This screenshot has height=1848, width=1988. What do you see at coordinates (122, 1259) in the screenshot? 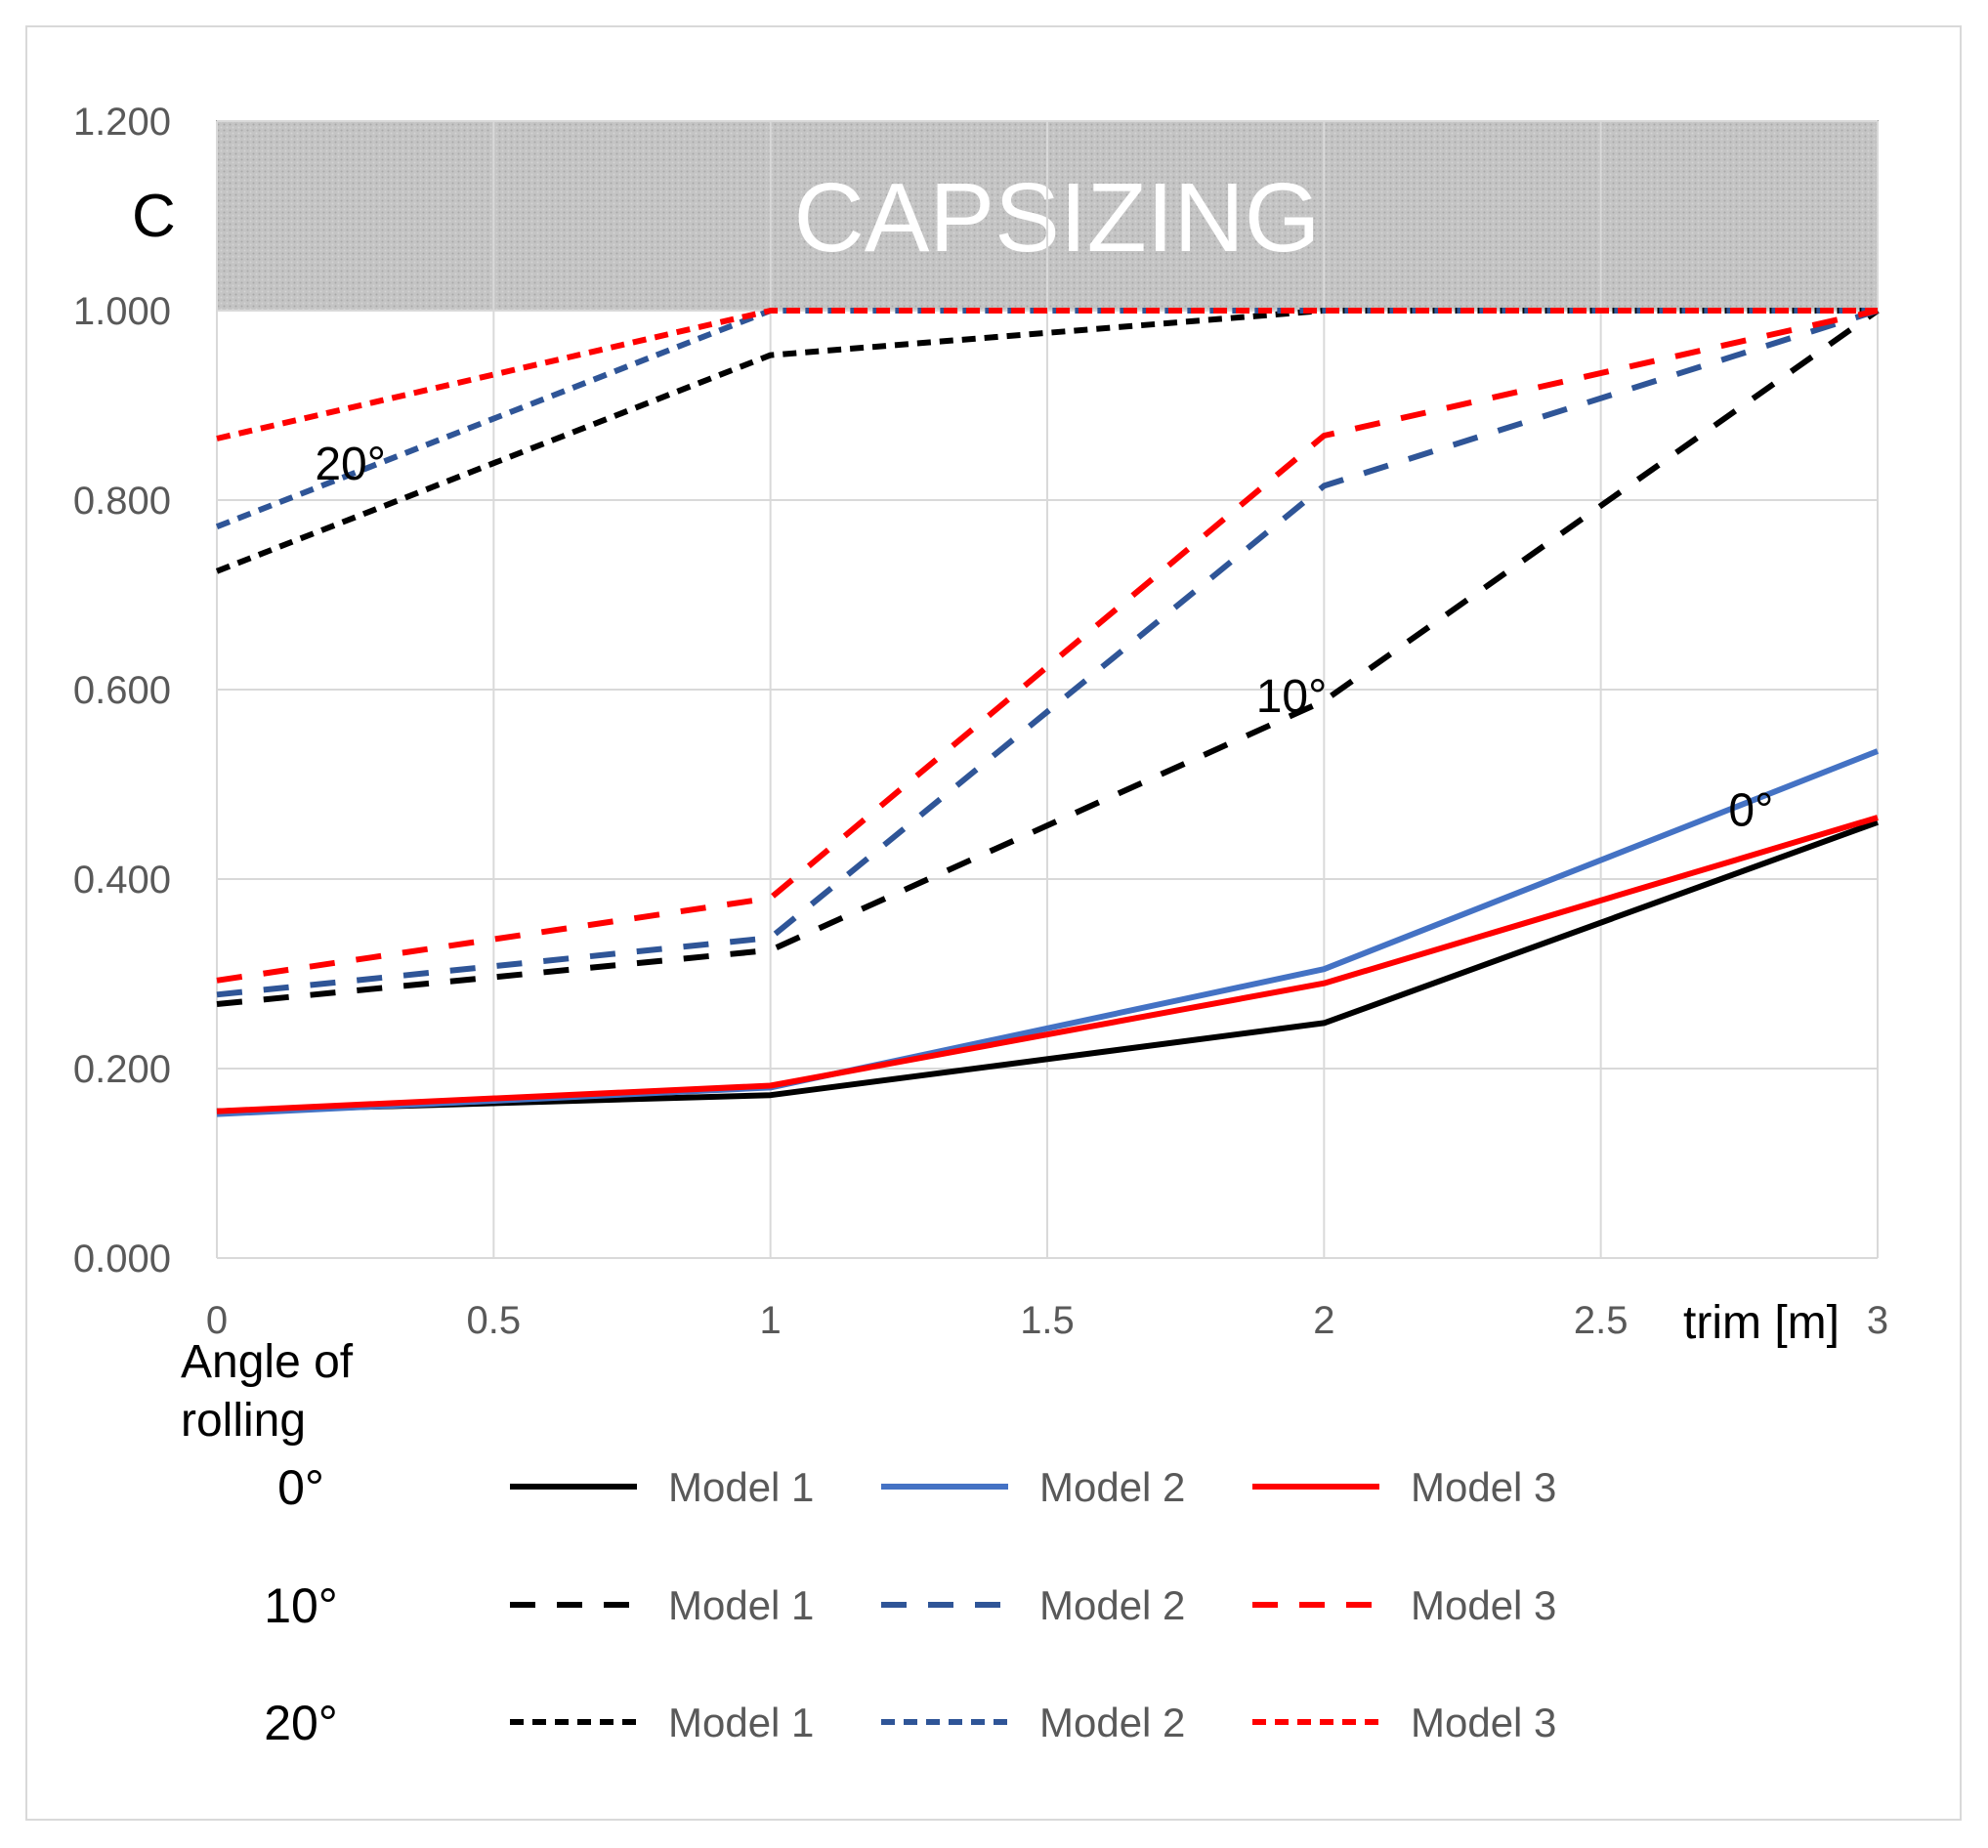
I see `y-tick-label: 0.000` at bounding box center [122, 1259].